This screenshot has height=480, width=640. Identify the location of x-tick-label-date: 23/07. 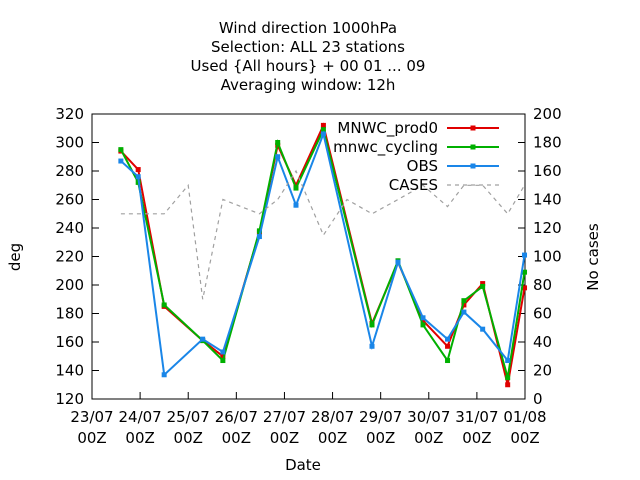
(91, 417).